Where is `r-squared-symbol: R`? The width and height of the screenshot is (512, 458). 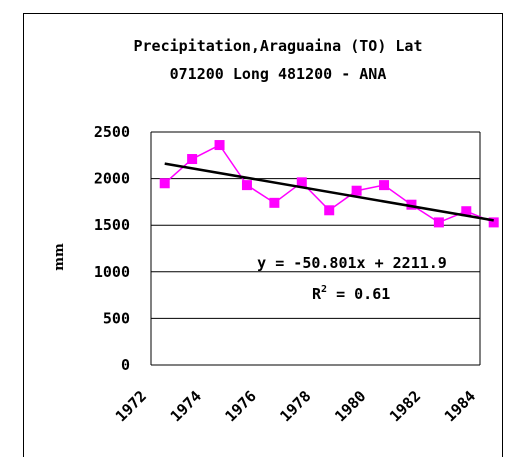
r-squared-symbol: R is located at coordinates (317, 294).